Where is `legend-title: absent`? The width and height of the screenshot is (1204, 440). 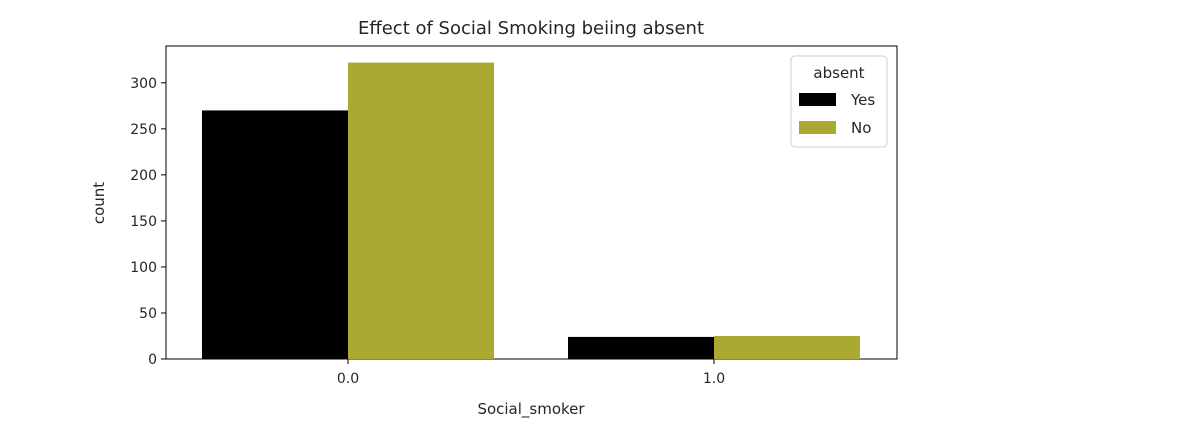
legend-title: absent is located at coordinates (838, 73).